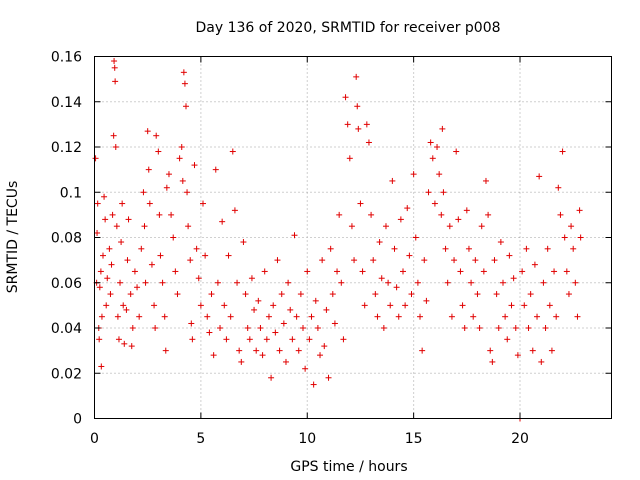  What do you see at coordinates (414, 439) in the screenshot?
I see `x-tick-label: 15` at bounding box center [414, 439].